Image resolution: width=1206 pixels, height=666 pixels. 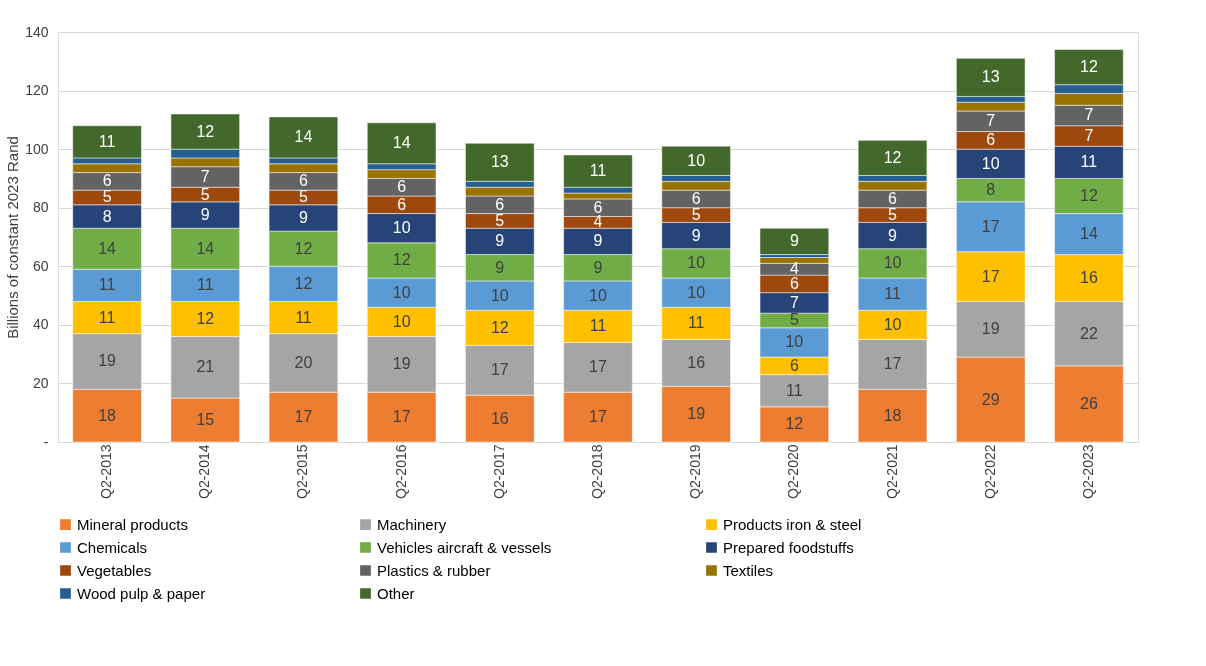 What do you see at coordinates (37, 31) in the screenshot?
I see `y-tick-label: 140` at bounding box center [37, 31].